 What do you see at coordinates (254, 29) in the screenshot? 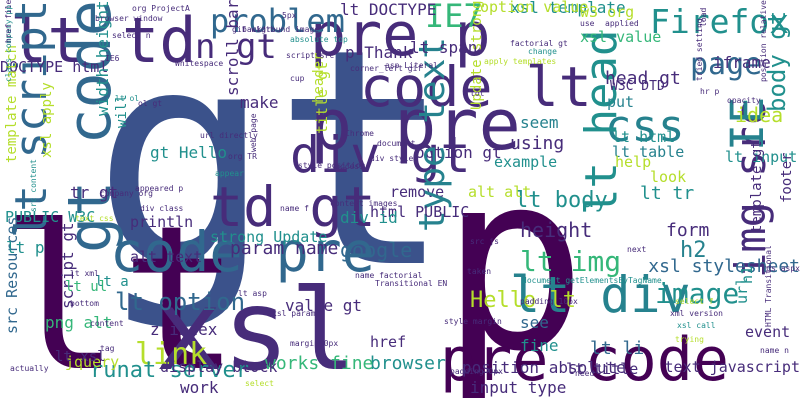
I see `word-gif-width: gif width` at bounding box center [254, 29].